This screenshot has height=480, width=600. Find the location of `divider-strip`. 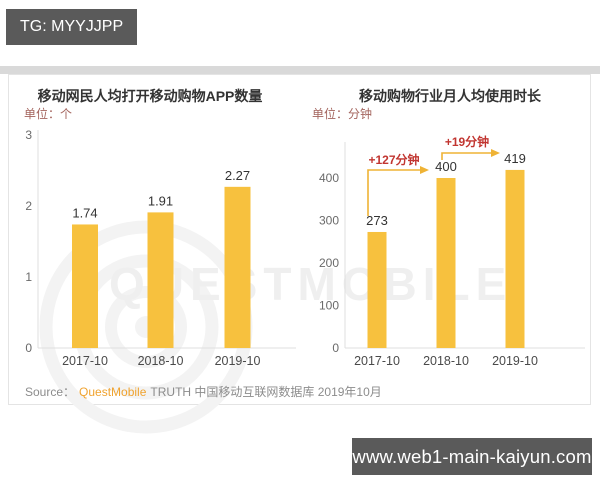

divider-strip is located at coordinates (300, 70).